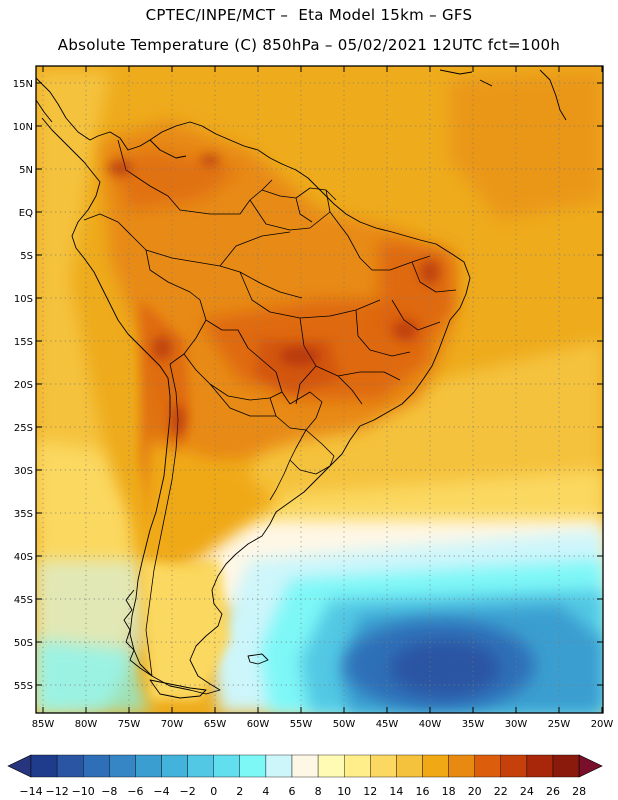 This screenshot has height=800, width=618. What do you see at coordinates (553, 791) in the screenshot?
I see `colorbar-label: 26` at bounding box center [553, 791].